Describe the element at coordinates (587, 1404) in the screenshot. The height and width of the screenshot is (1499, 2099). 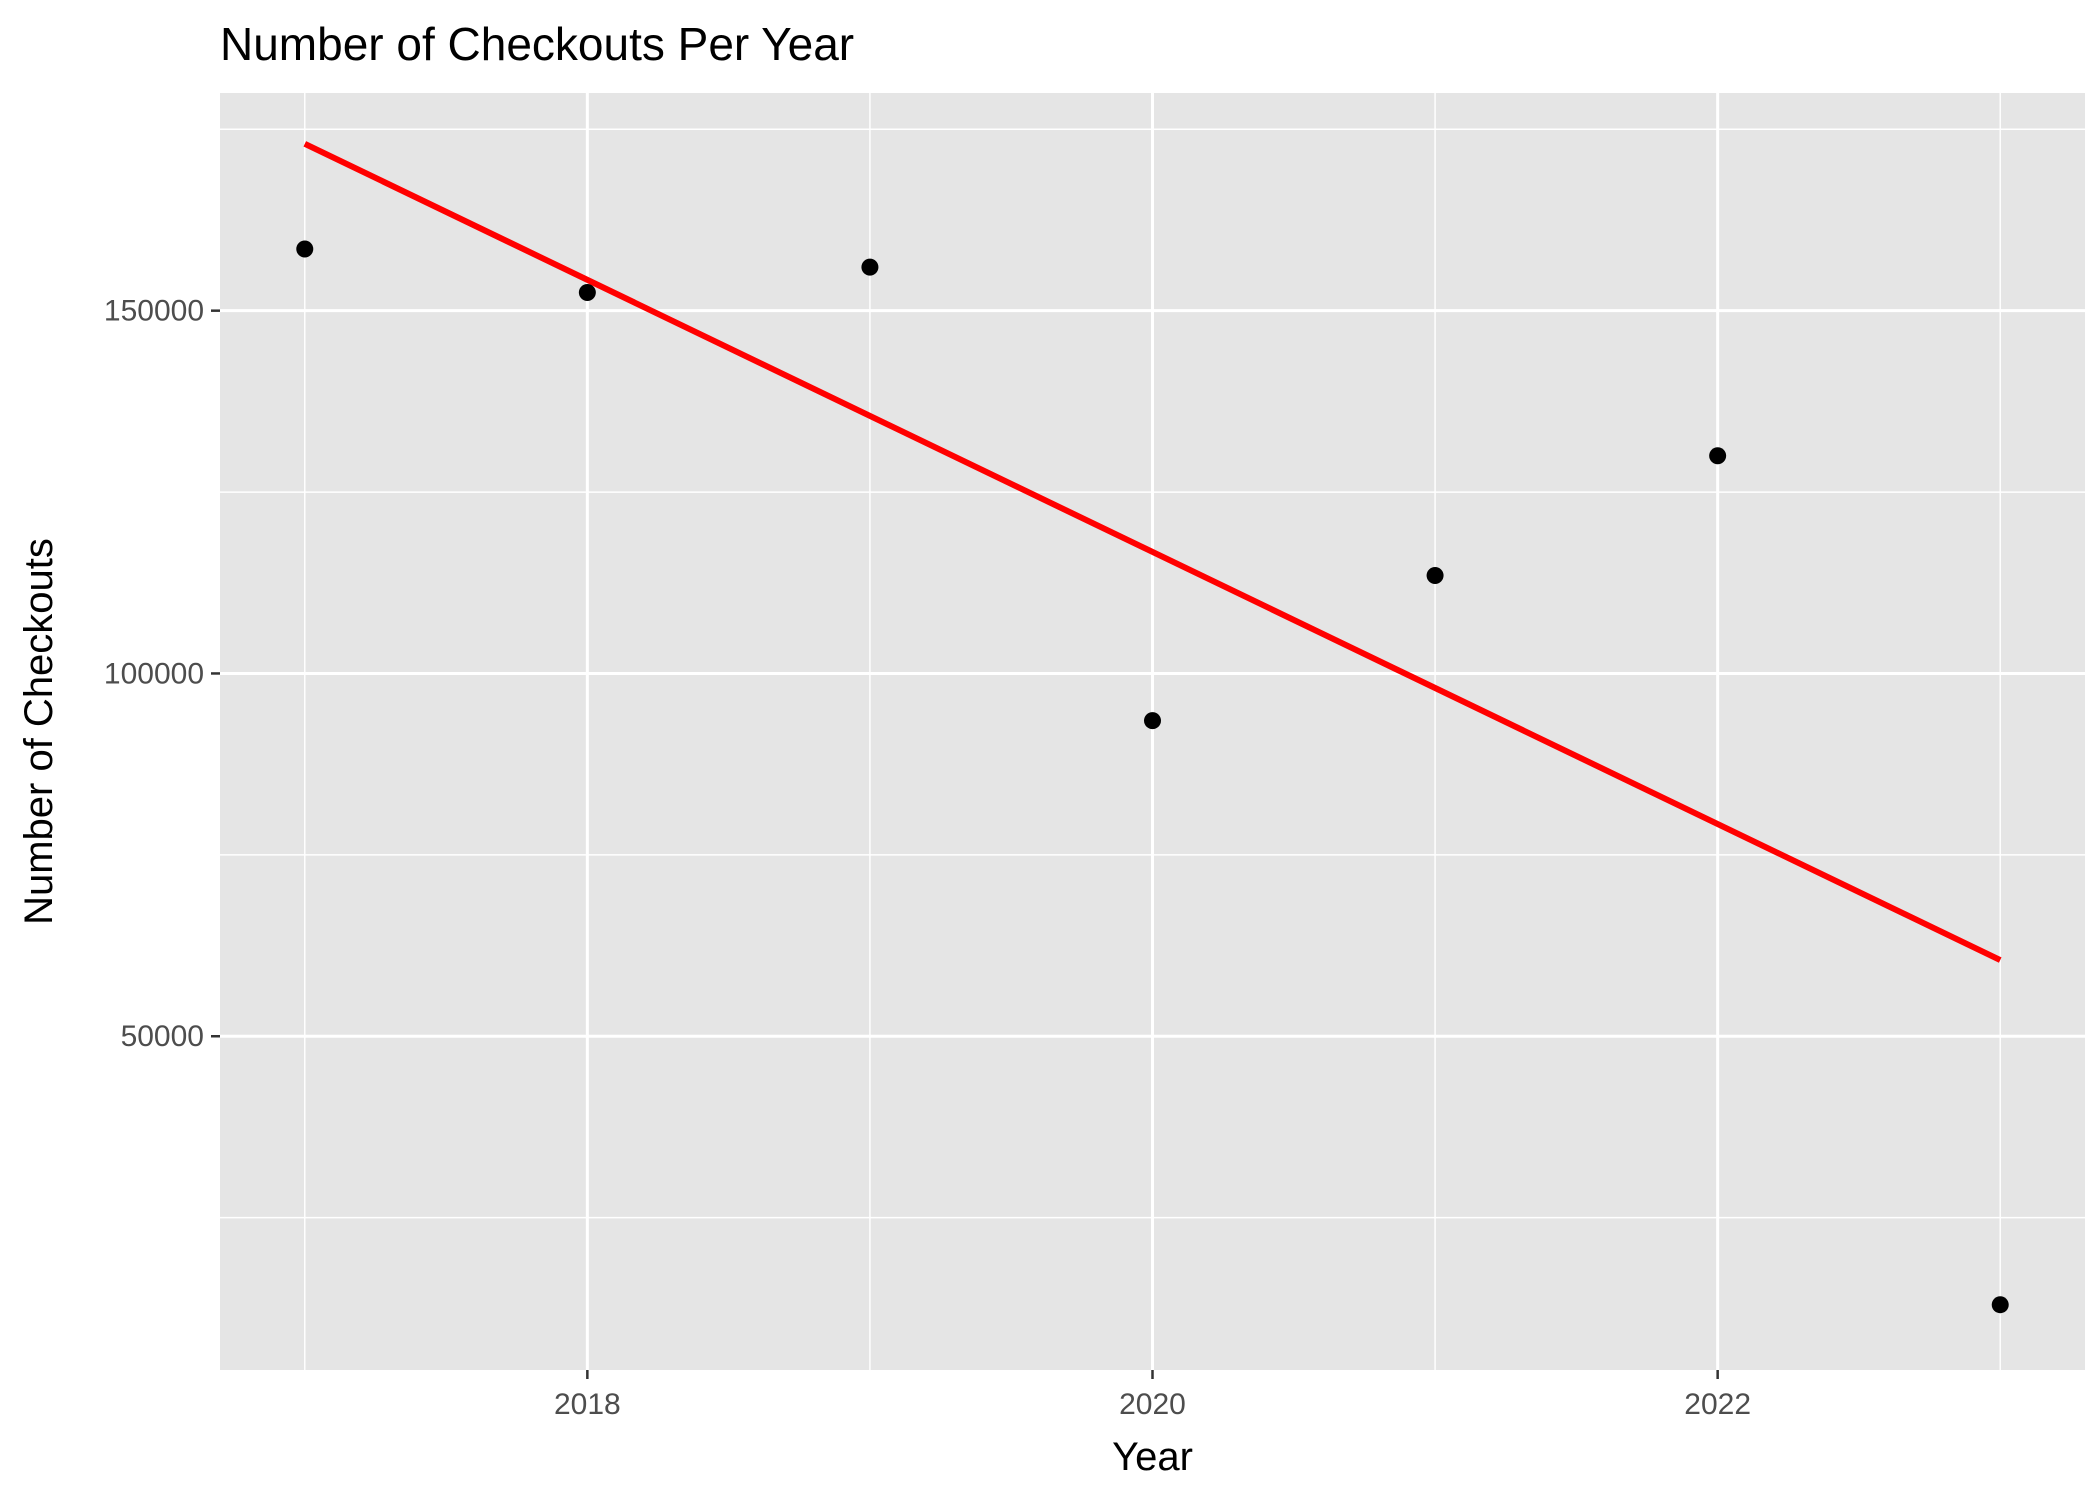
I see `x-tick-label: 2018` at that location.